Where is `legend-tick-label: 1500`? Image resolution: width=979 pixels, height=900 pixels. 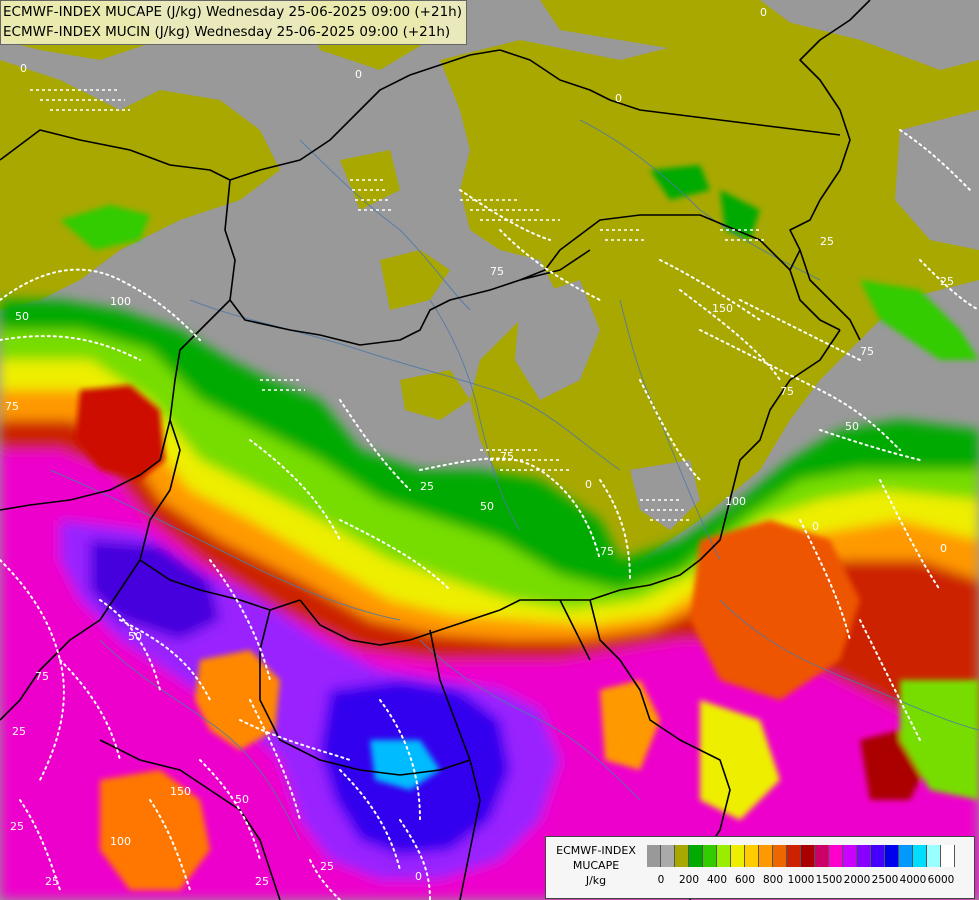 legend-tick-label: 1500 is located at coordinates (829, 880).